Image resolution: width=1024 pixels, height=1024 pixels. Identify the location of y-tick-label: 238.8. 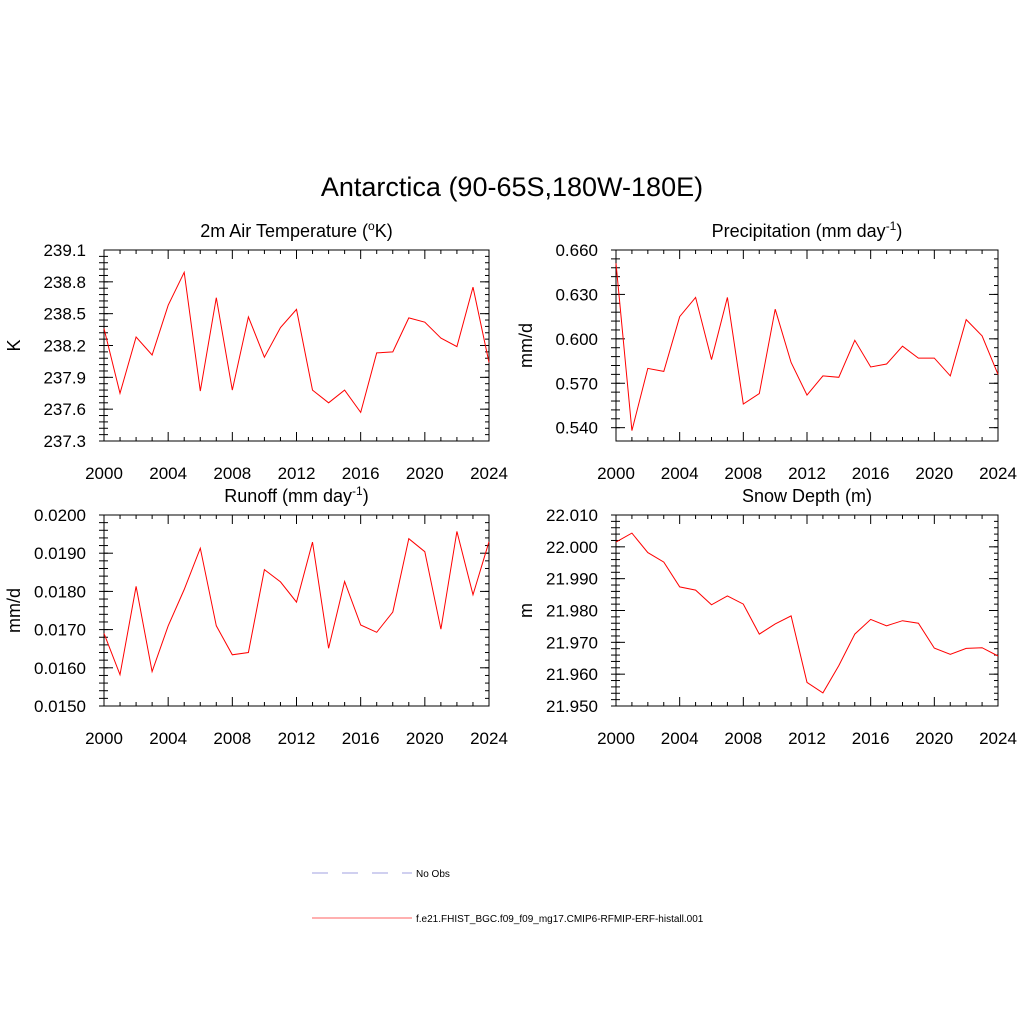
(64, 282).